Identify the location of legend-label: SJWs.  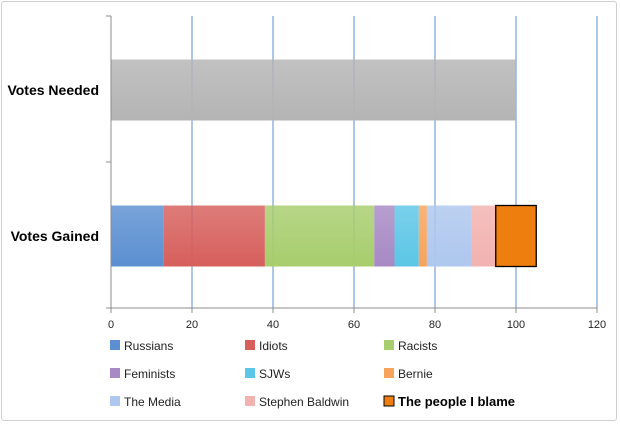
(274, 374).